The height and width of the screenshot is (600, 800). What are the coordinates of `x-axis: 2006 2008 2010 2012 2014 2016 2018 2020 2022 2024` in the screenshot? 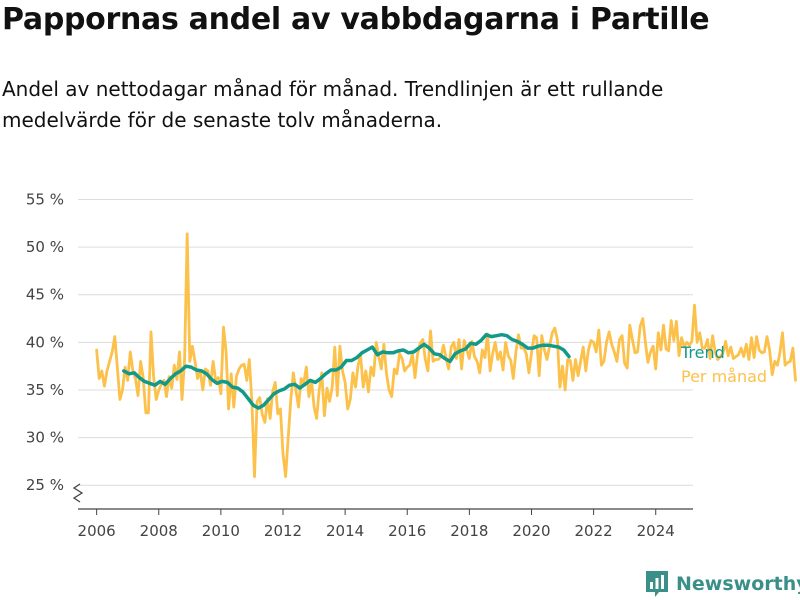 It's located at (382, 511).